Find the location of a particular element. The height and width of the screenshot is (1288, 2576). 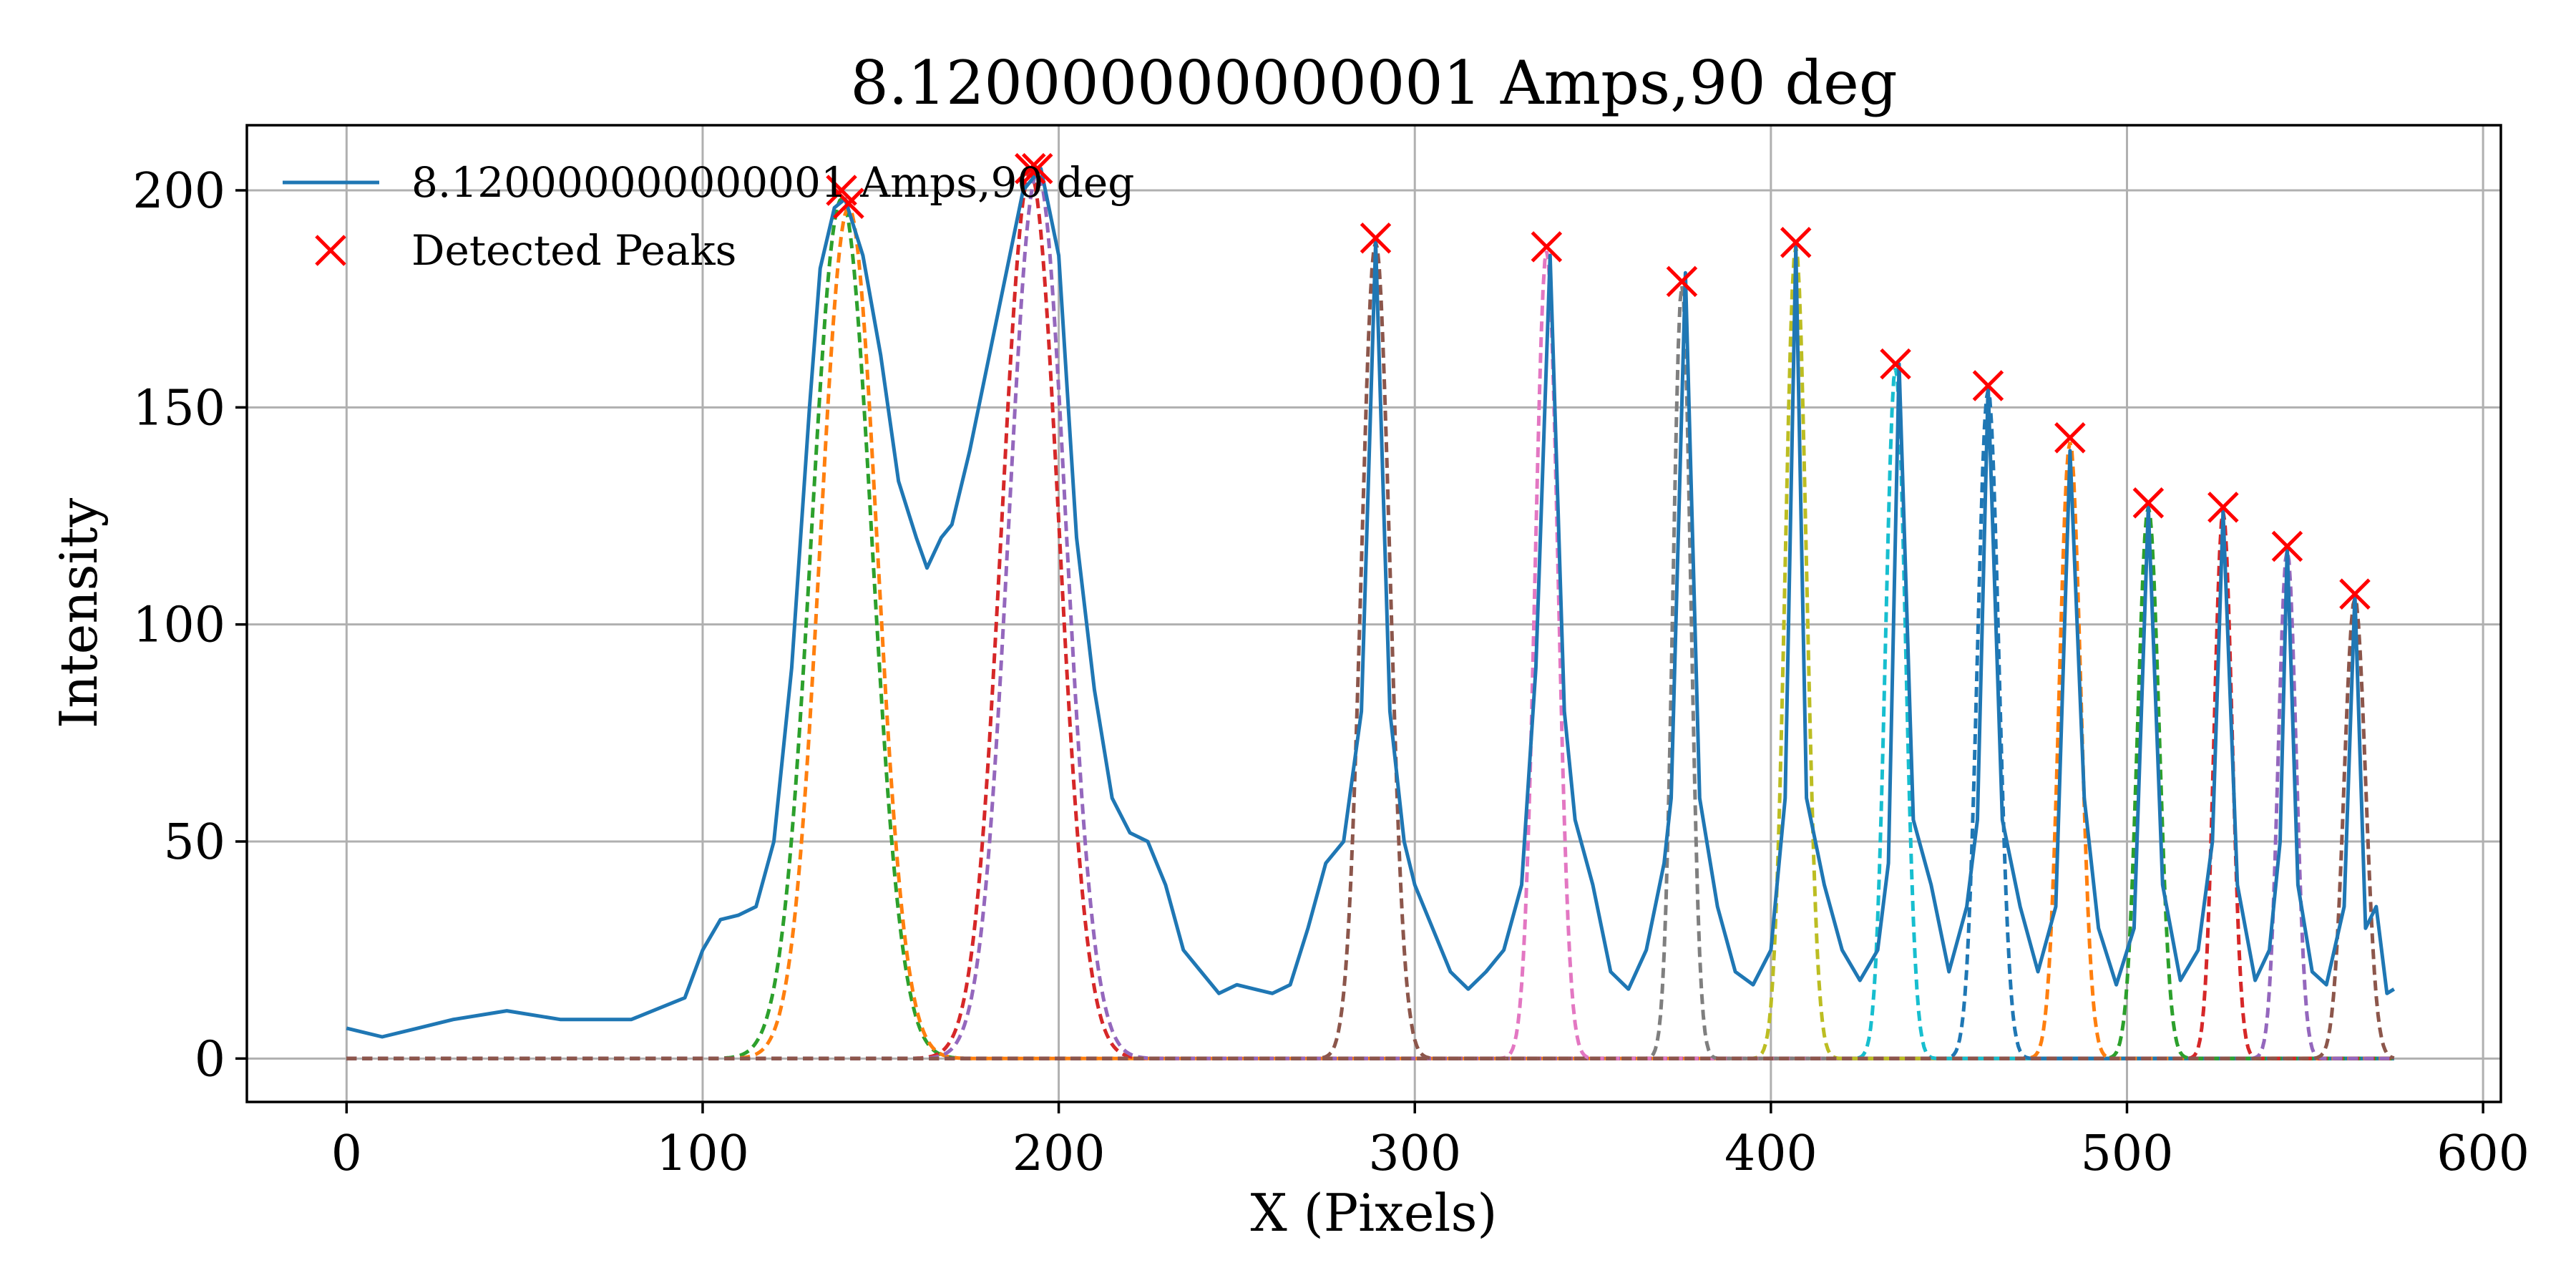

x-tick-label: 400 is located at coordinates (1771, 1154).